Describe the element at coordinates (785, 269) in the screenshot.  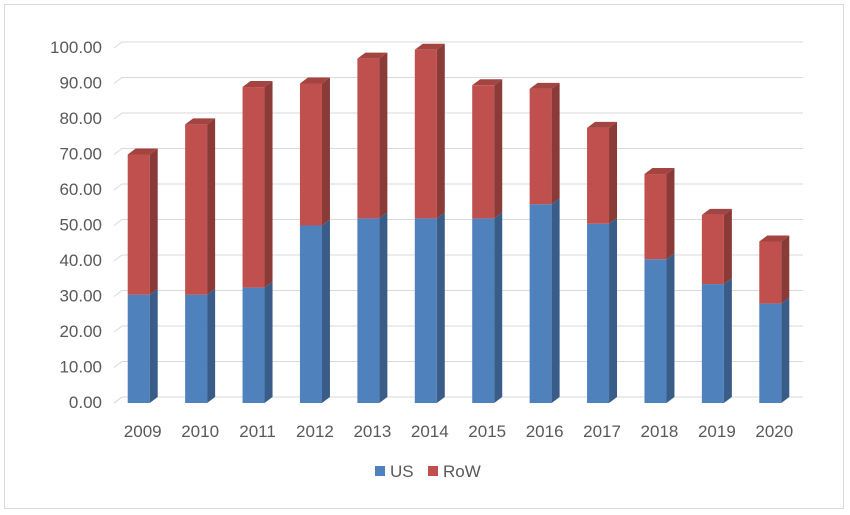
I see `bar-side-row-2020` at that location.